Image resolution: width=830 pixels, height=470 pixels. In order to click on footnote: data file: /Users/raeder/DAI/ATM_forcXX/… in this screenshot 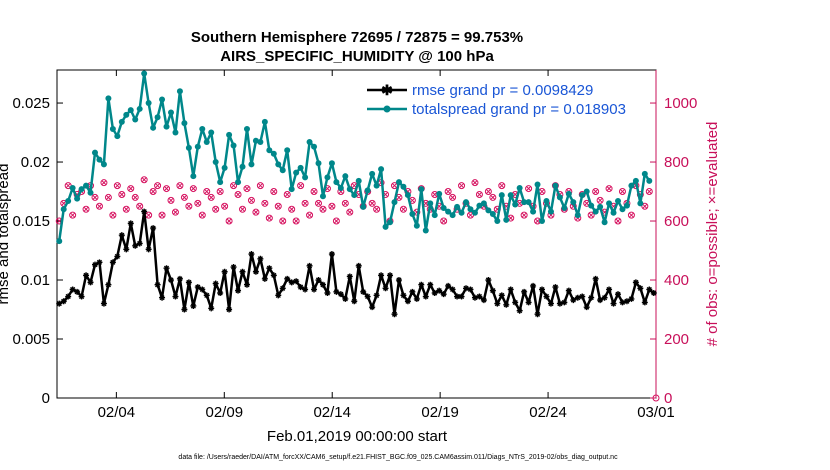, I will do `click(398, 457)`.